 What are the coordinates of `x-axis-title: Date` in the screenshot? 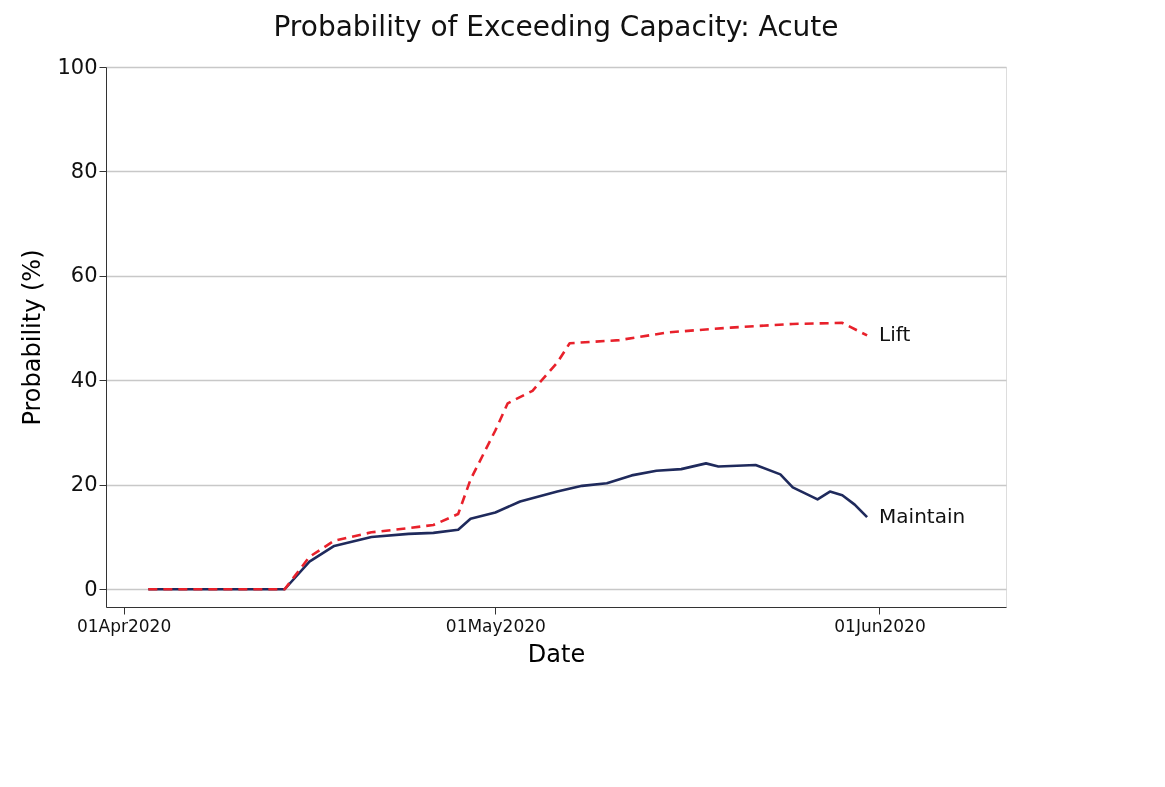 It's located at (556, 653).